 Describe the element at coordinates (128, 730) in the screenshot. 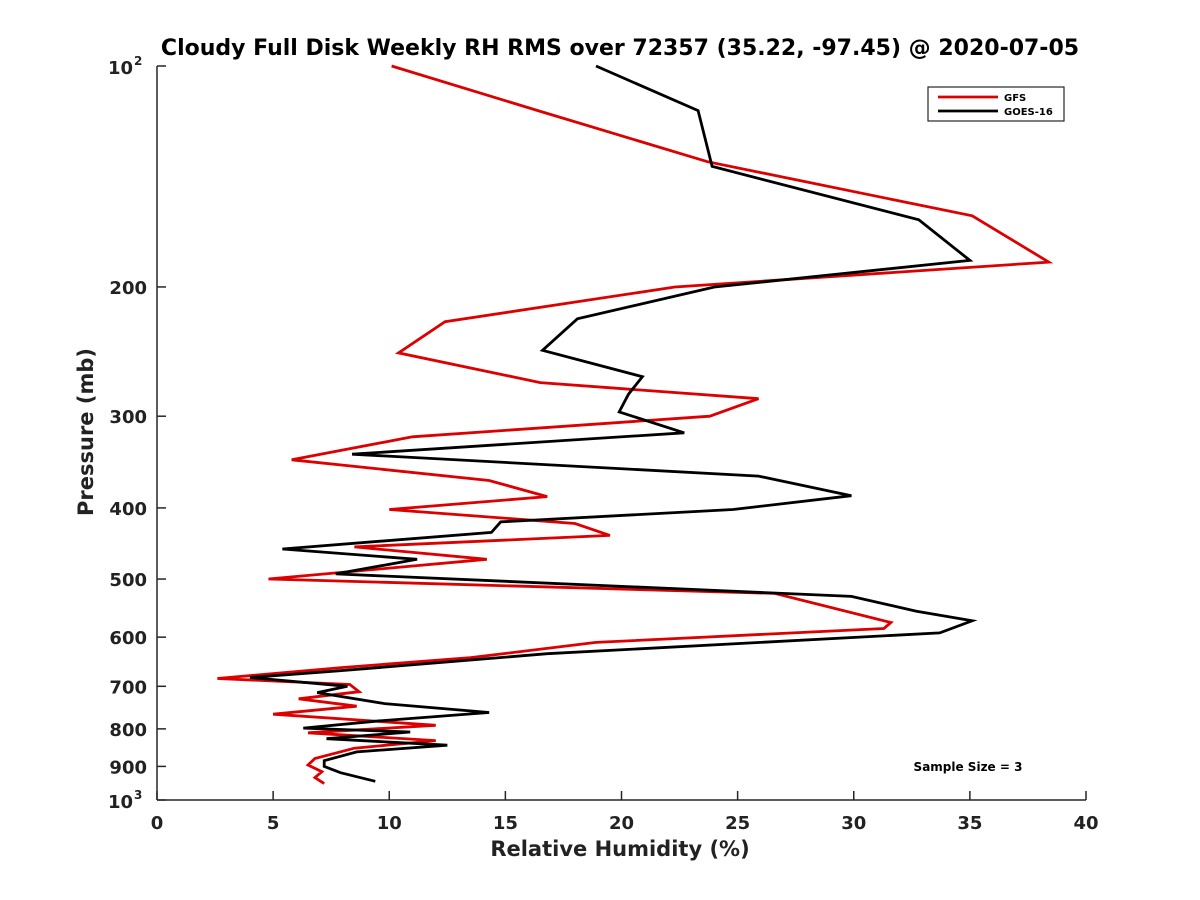

I see `y-tick-label: 800` at that location.